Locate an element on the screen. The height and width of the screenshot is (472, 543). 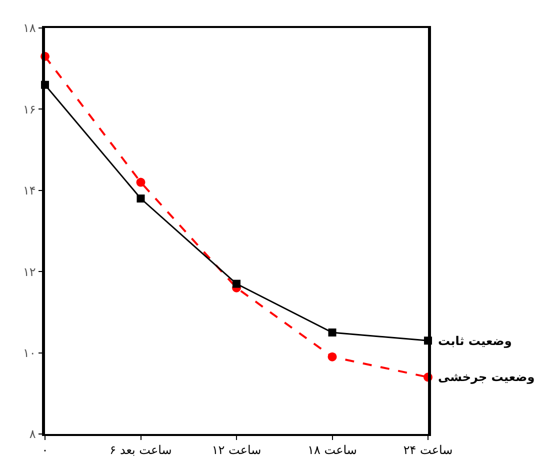
y-tick-label: ۱۰ is located at coordinates (29, 353).